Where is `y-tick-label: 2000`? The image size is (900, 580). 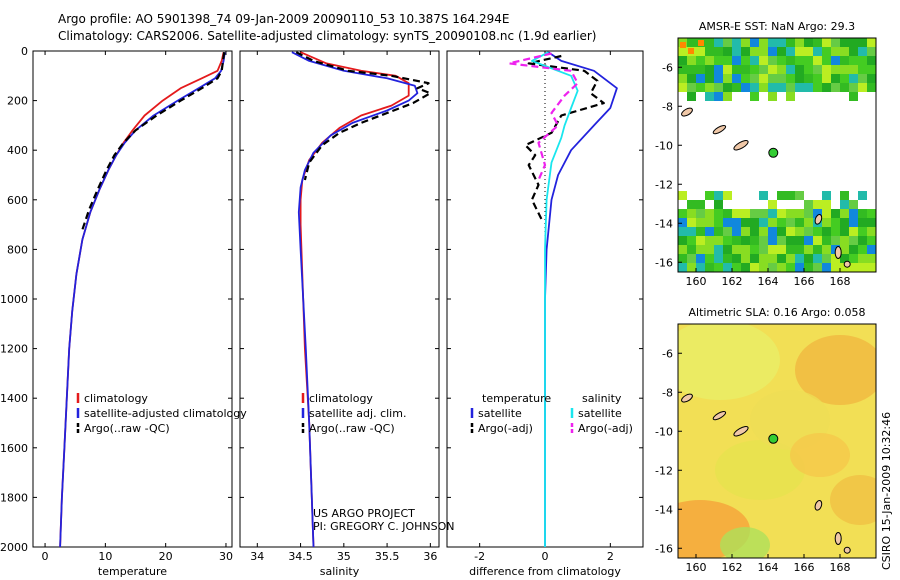 y-tick-label: 2000 is located at coordinates (14, 547).